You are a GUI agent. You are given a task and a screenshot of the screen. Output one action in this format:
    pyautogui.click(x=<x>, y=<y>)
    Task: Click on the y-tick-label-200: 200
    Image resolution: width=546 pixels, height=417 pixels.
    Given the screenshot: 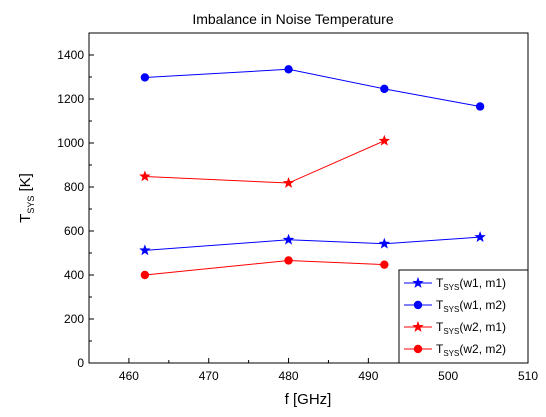 What is the action you would take?
    pyautogui.click(x=74, y=319)
    